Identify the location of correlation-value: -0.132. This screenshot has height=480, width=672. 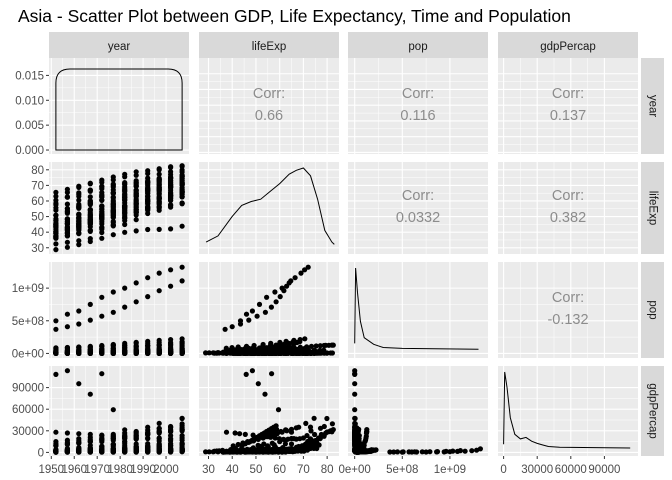
(567, 320).